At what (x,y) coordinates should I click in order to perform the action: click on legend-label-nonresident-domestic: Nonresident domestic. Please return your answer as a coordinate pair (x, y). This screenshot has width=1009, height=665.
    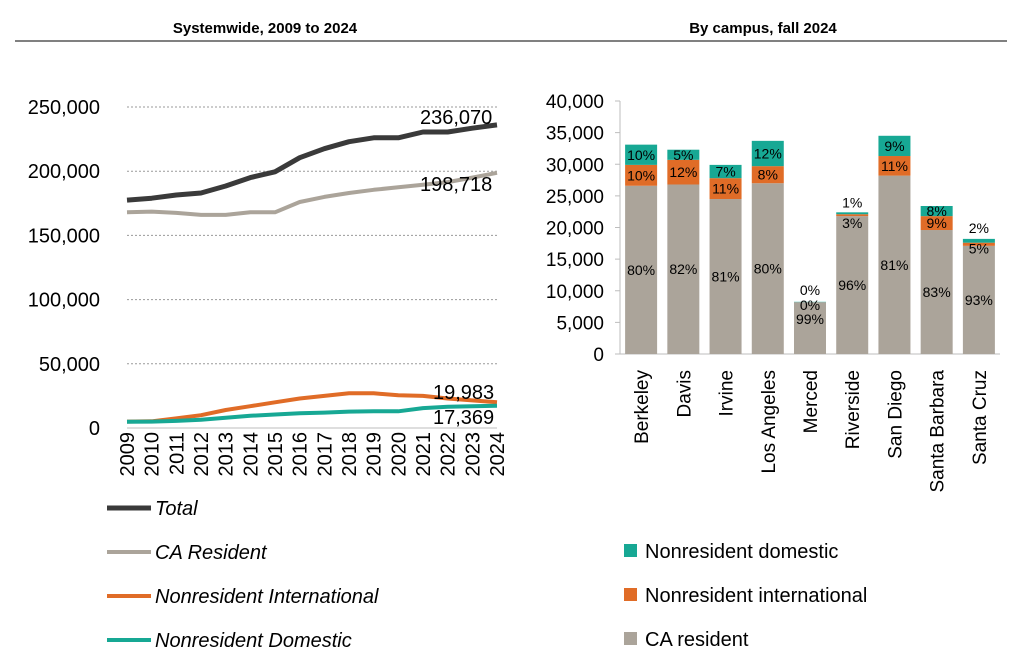
    Looking at the image, I should click on (741, 552).